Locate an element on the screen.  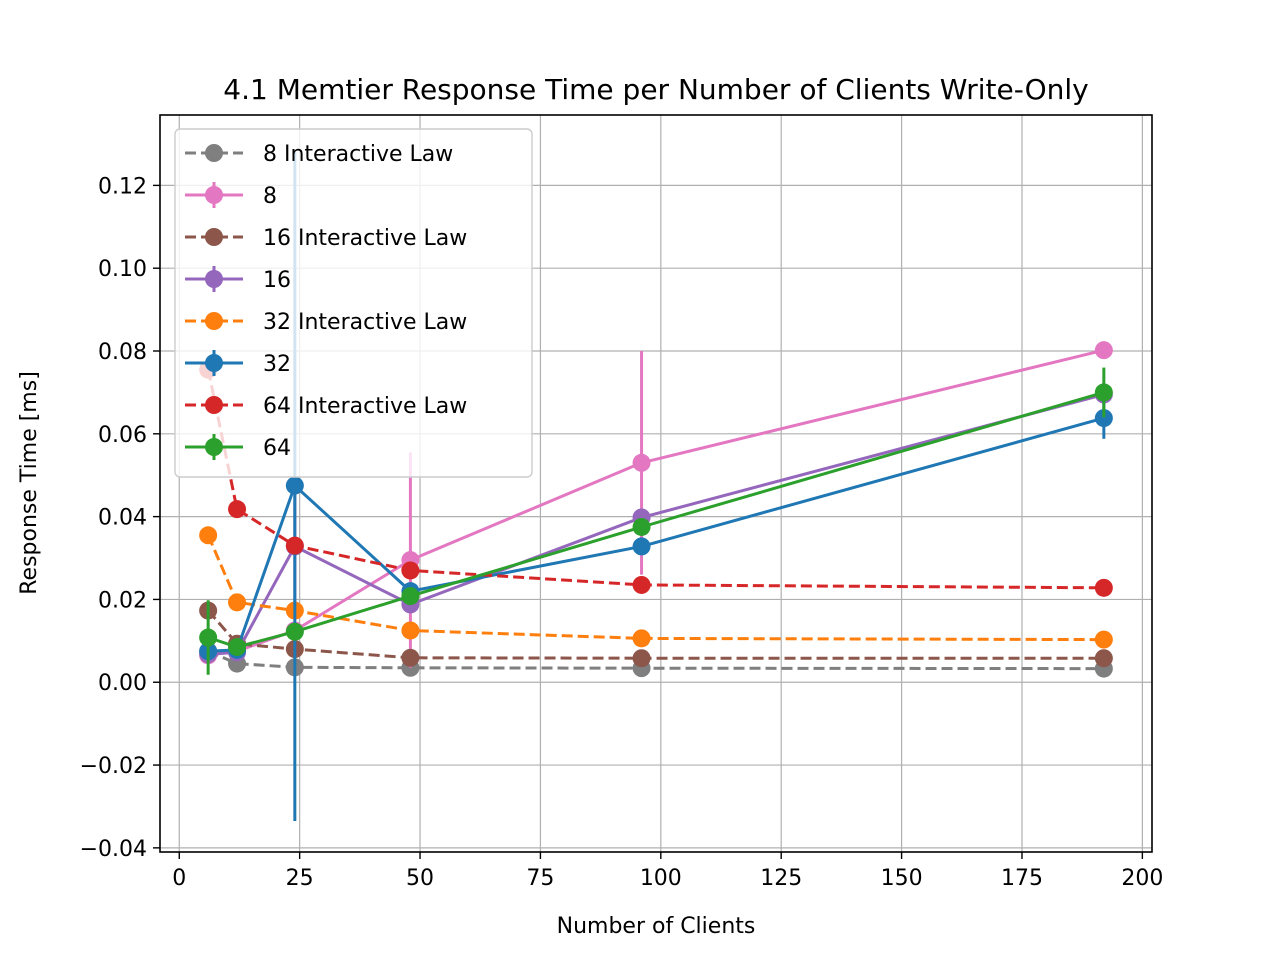
legend-label: 8 is located at coordinates (270, 196).